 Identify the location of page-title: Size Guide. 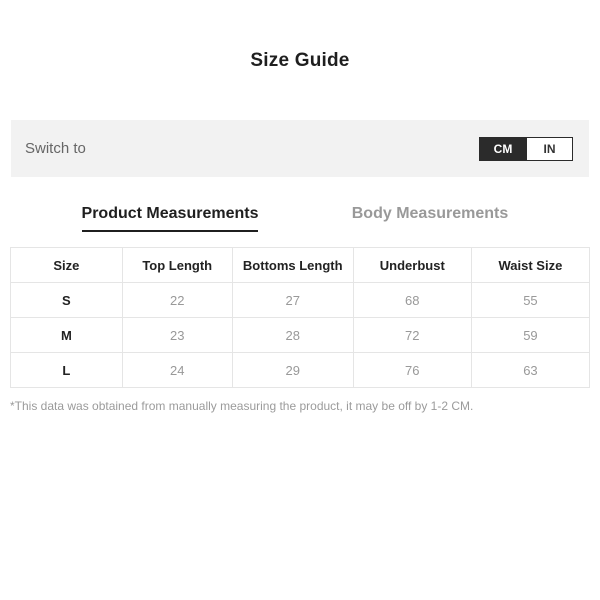
(300, 60).